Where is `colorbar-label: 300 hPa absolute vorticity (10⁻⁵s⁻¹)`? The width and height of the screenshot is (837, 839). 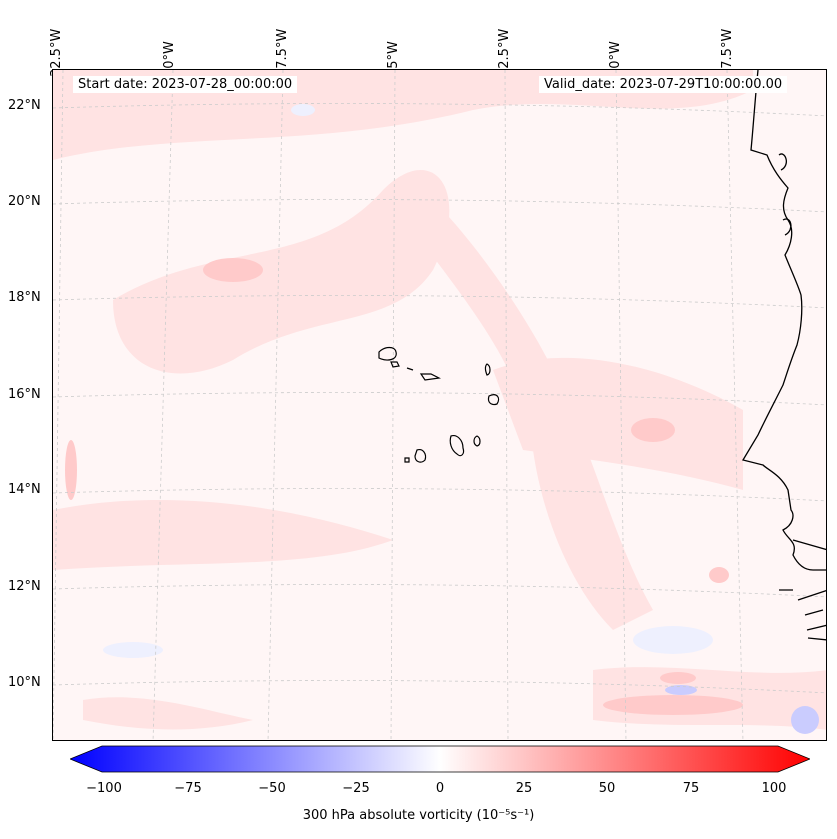
colorbar-label: 300 hPa absolute vorticity (10⁻⁵s⁻¹) is located at coordinates (418, 815).